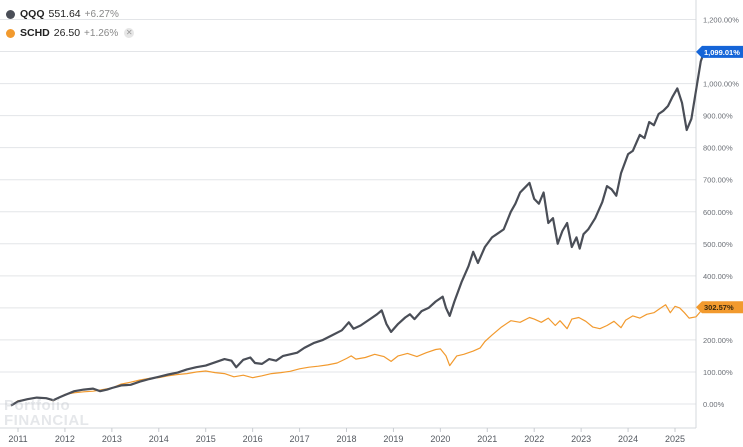 The height and width of the screenshot is (447, 743). Describe the element at coordinates (47, 420) in the screenshot. I see `watermark-line2: FINANCIAL` at that location.